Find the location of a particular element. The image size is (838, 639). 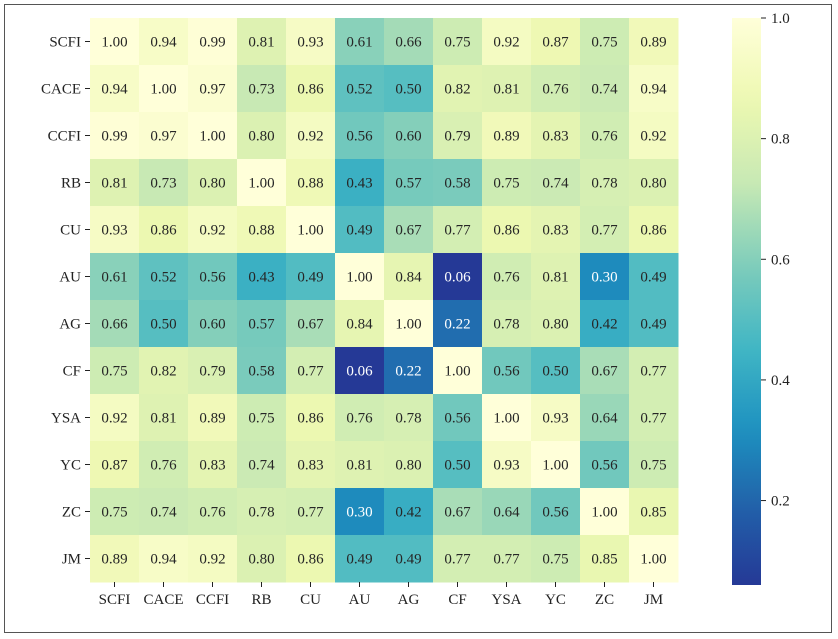

colorbar-tick-label: 0.8 is located at coordinates (780, 140).